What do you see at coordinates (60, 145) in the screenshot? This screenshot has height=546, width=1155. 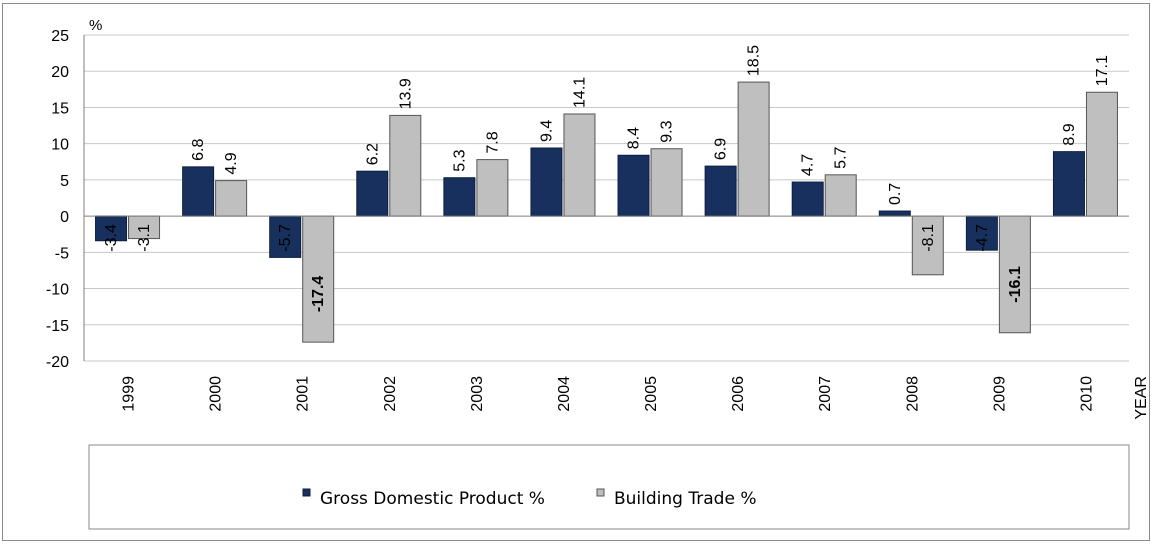 I see `y-tick-label: 10` at bounding box center [60, 145].